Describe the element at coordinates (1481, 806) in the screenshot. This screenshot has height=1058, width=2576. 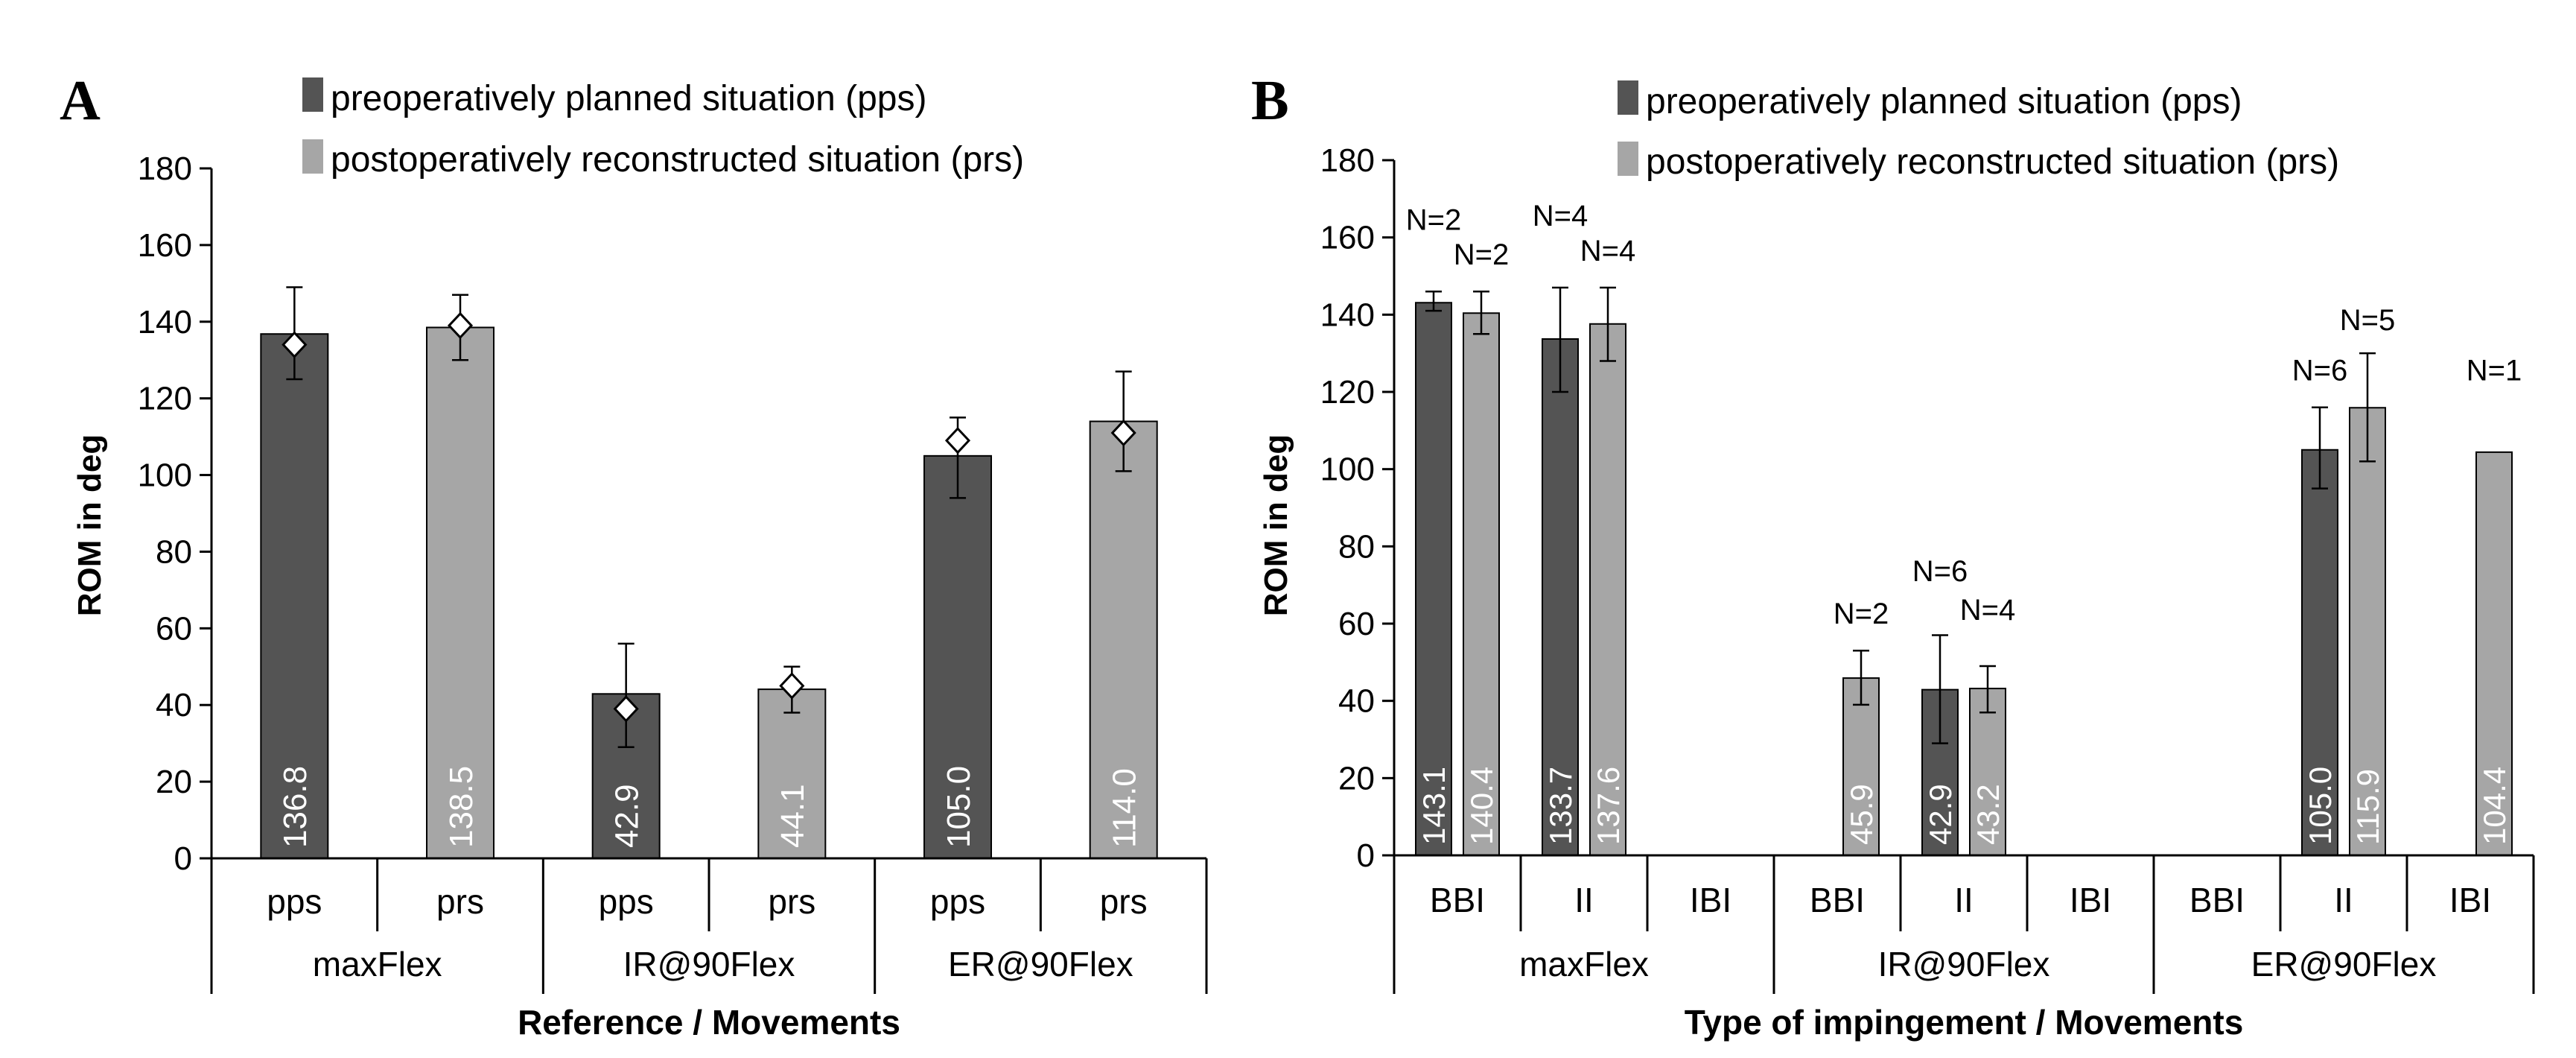
I see `bar-value-label: 140.4` at that location.